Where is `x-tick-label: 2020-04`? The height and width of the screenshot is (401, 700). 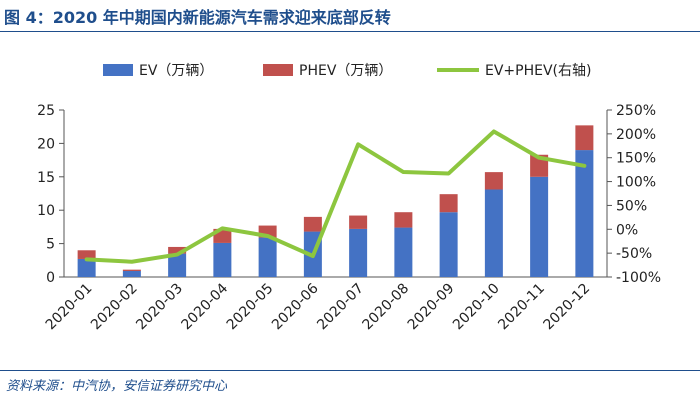
x-tick-label: 2020-04 is located at coordinates (205, 306).